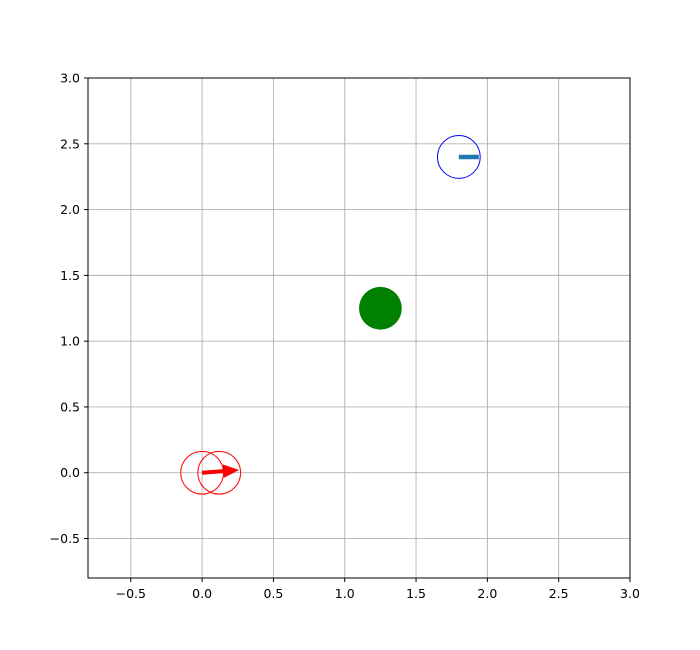 This screenshot has width=700, height=650. I want to click on x-tick-label-7: 3.0, so click(630, 593).